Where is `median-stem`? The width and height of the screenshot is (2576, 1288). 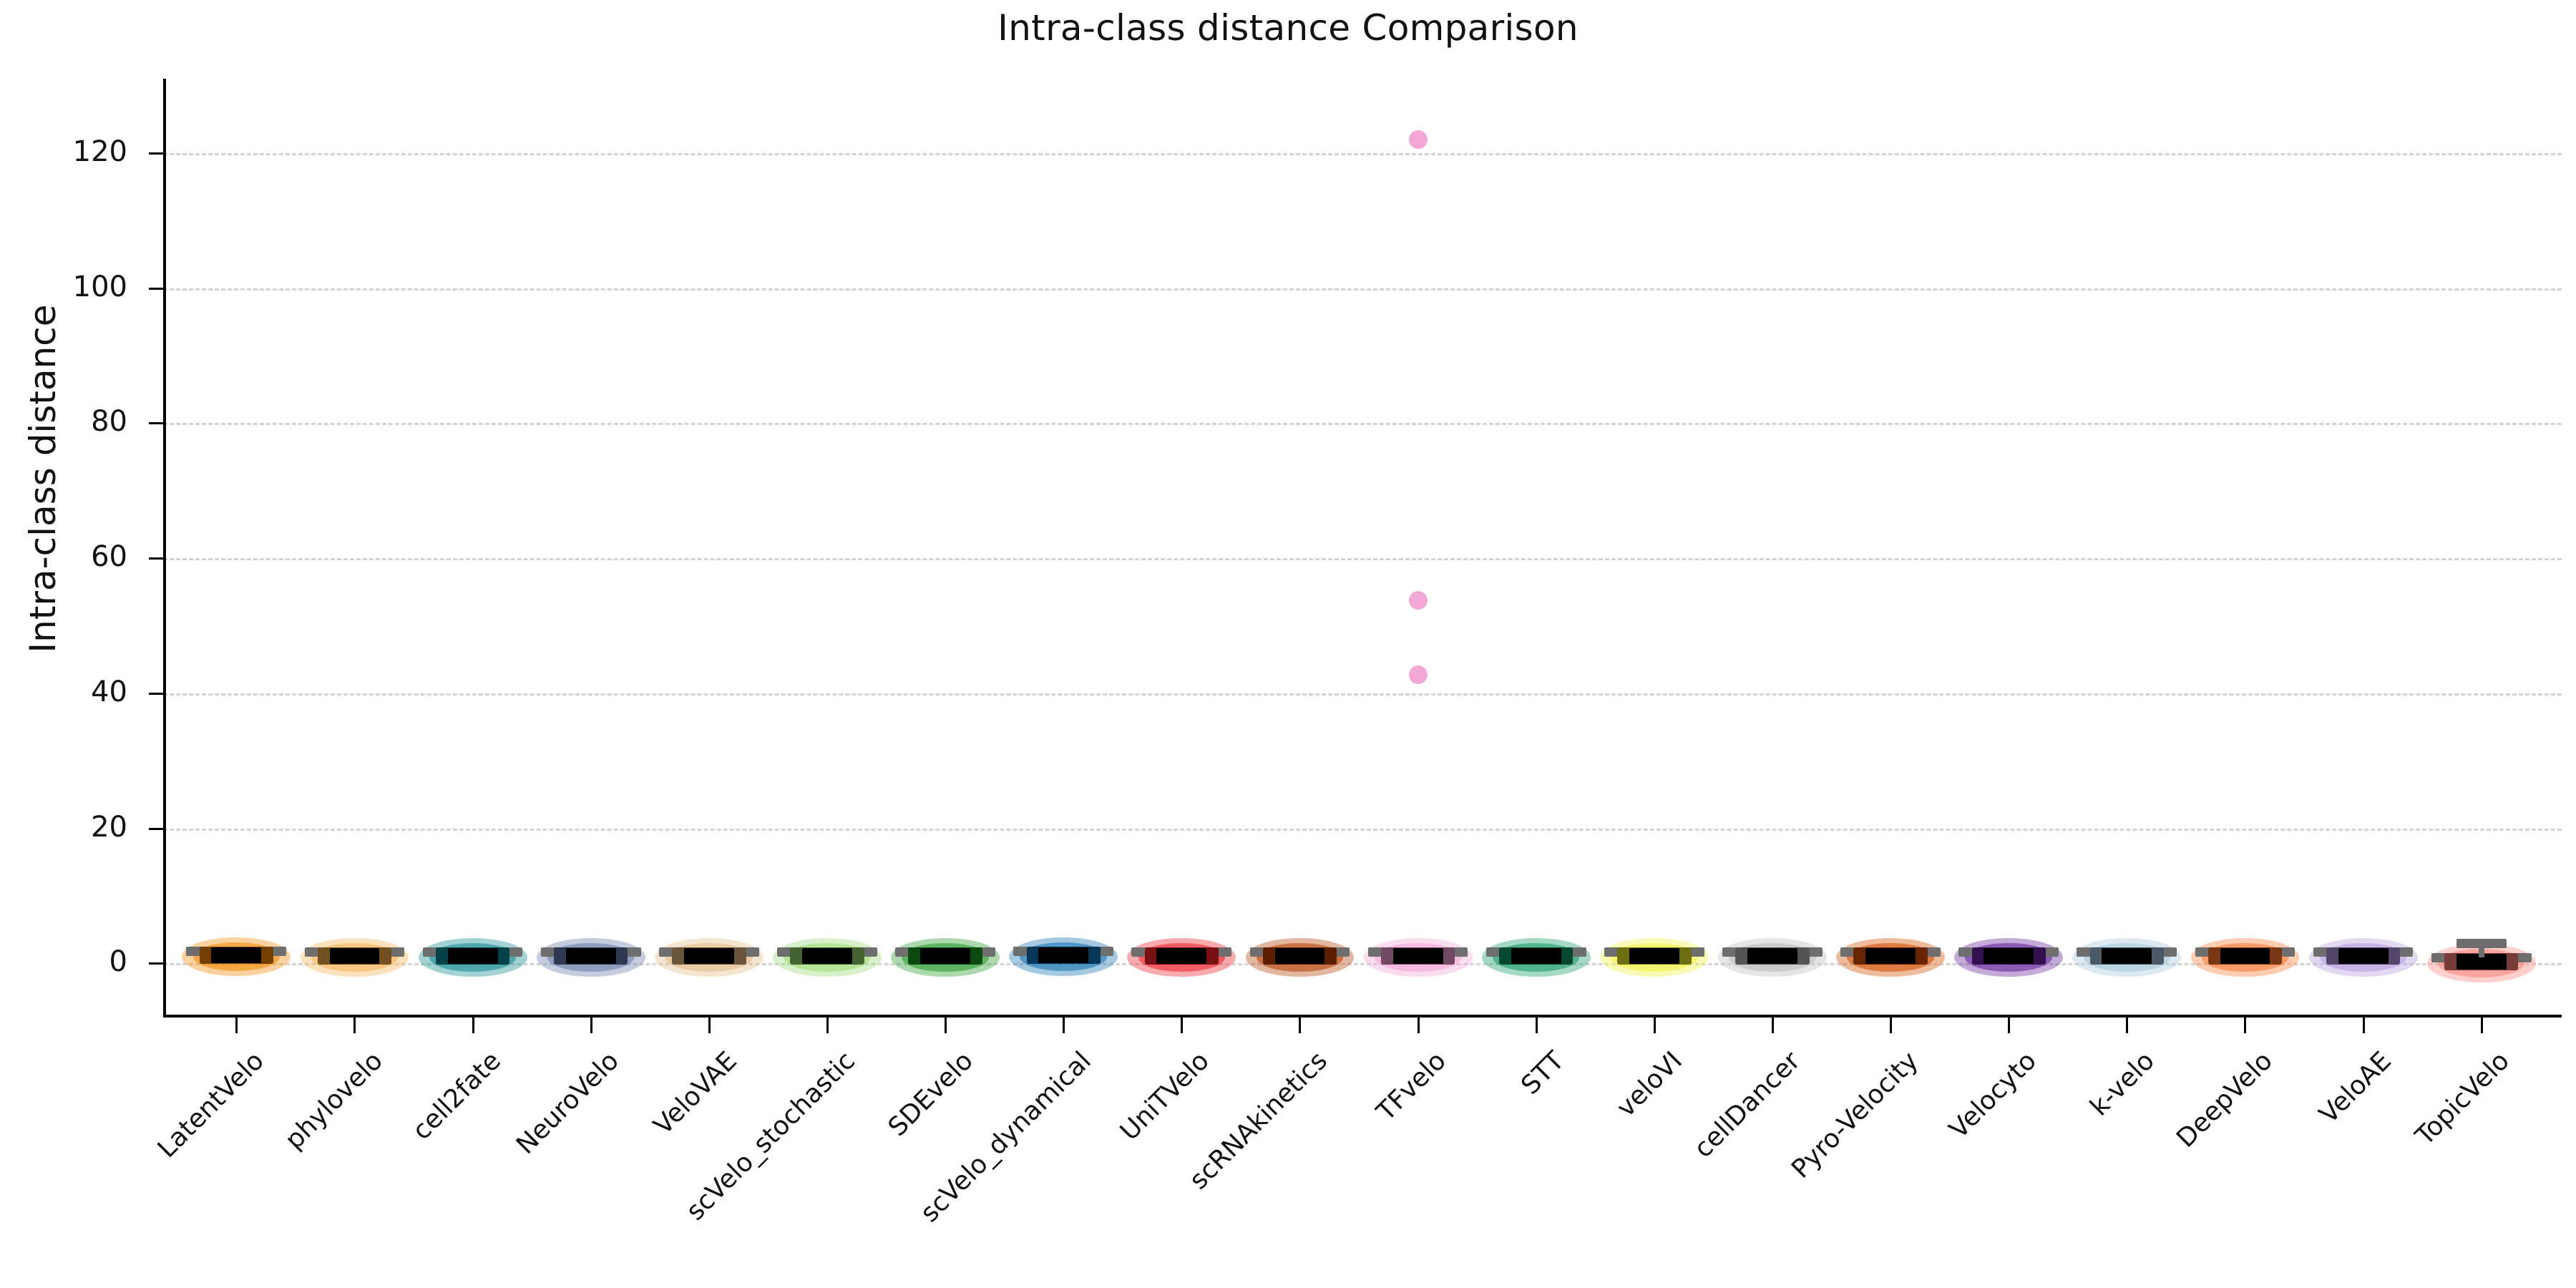 median-stem is located at coordinates (2481, 949).